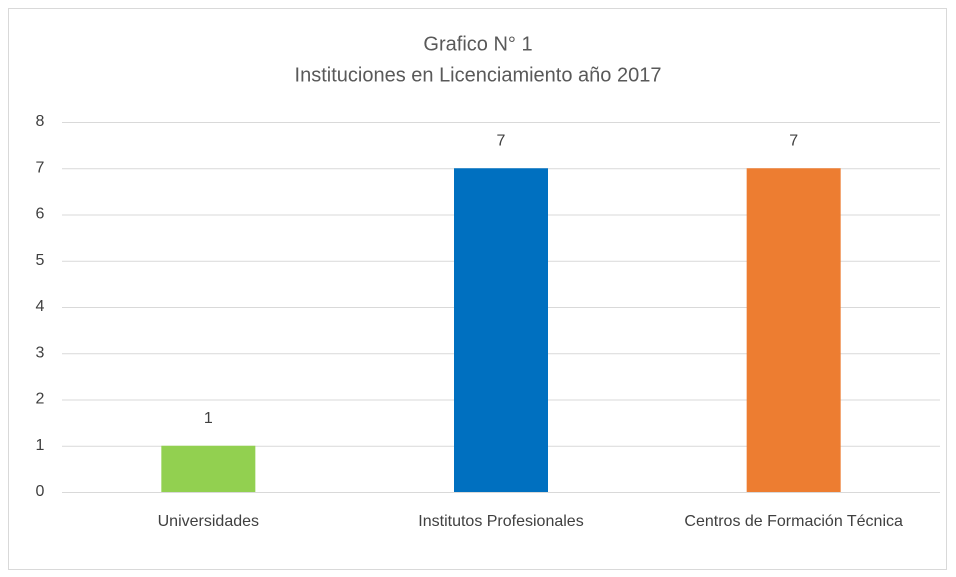 The width and height of the screenshot is (956, 577). I want to click on y-tick-label: 1, so click(40, 445).